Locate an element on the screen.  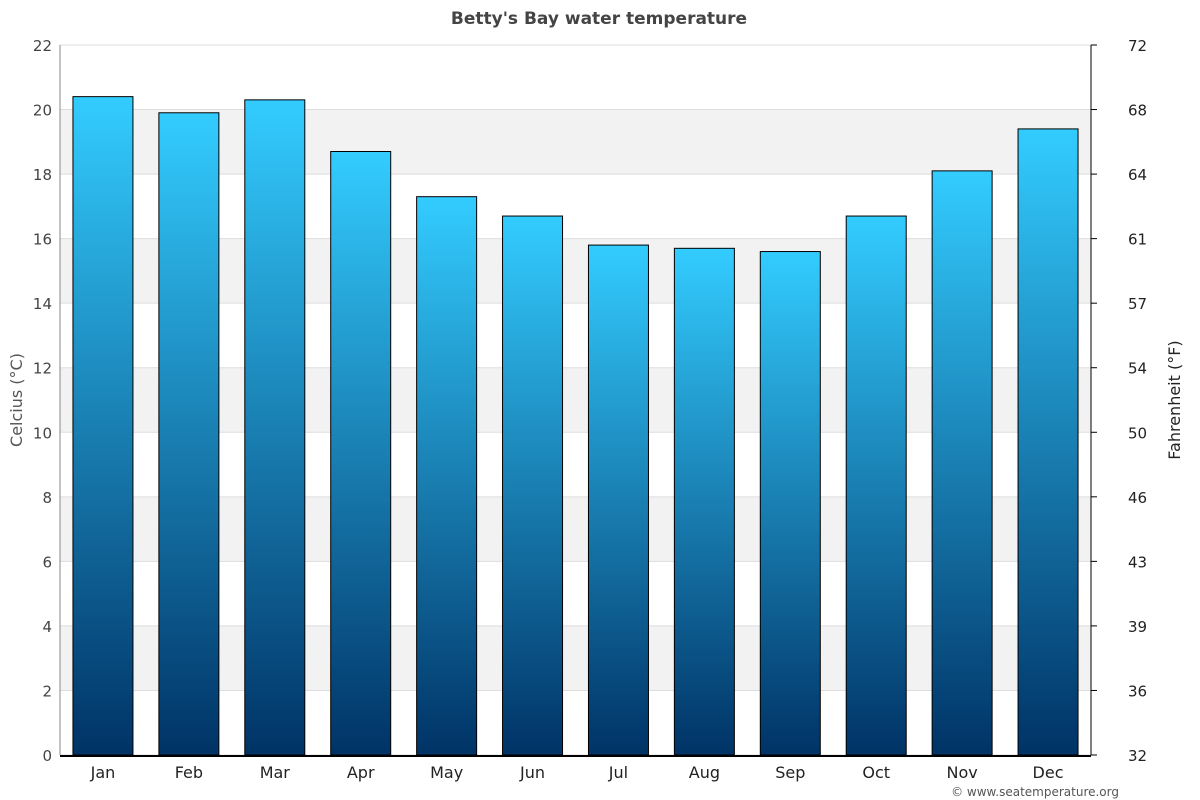
y2-tick-label: 36 is located at coordinates (1137, 691).